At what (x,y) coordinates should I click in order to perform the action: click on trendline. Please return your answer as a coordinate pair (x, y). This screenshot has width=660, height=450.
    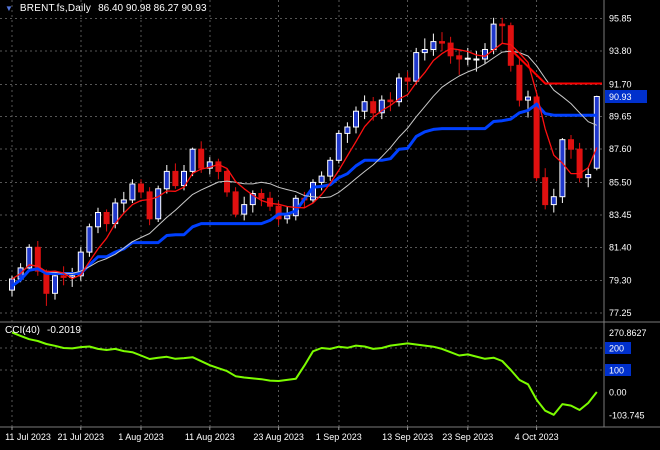
    Looking at the image, I should click on (556, 66).